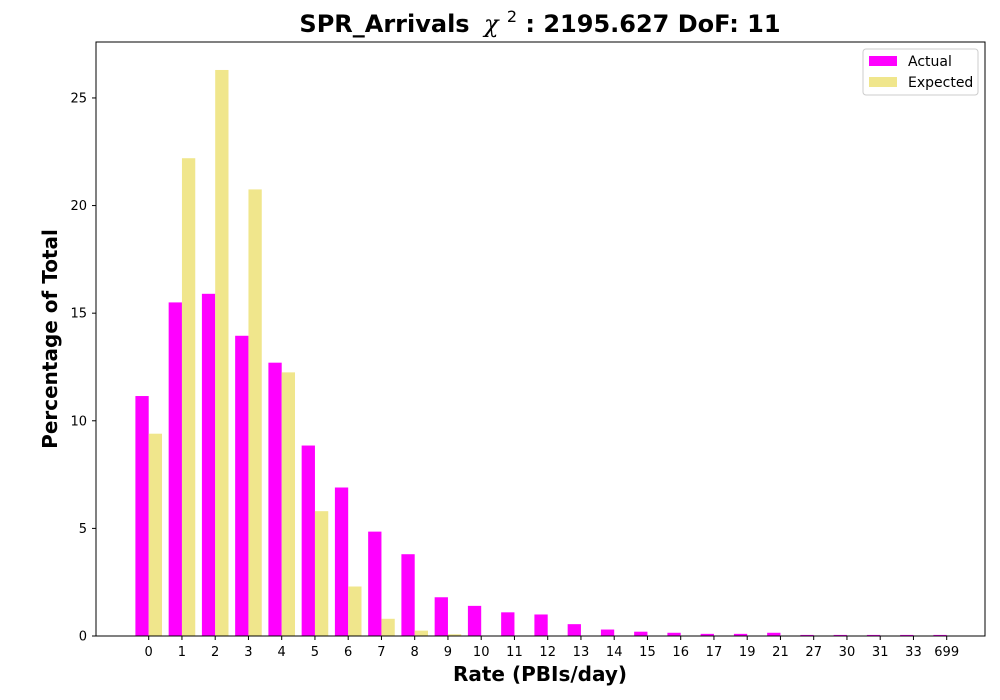 The image size is (1000, 700). What do you see at coordinates (940, 83) in the screenshot?
I see `legend-label-expected: Expected` at bounding box center [940, 83].